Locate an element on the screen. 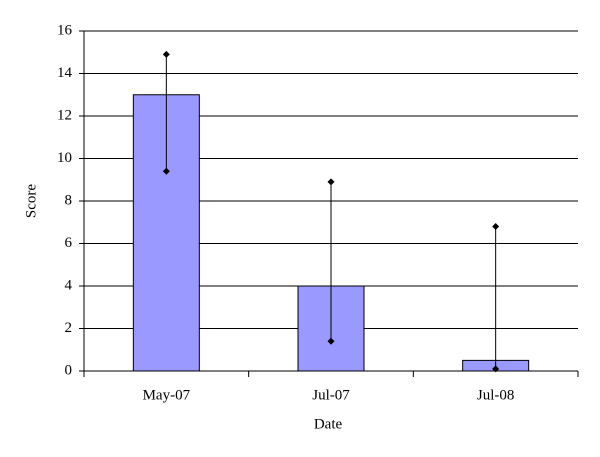 This screenshot has width=600, height=457. y-tick-label: 10 is located at coordinates (64, 158).